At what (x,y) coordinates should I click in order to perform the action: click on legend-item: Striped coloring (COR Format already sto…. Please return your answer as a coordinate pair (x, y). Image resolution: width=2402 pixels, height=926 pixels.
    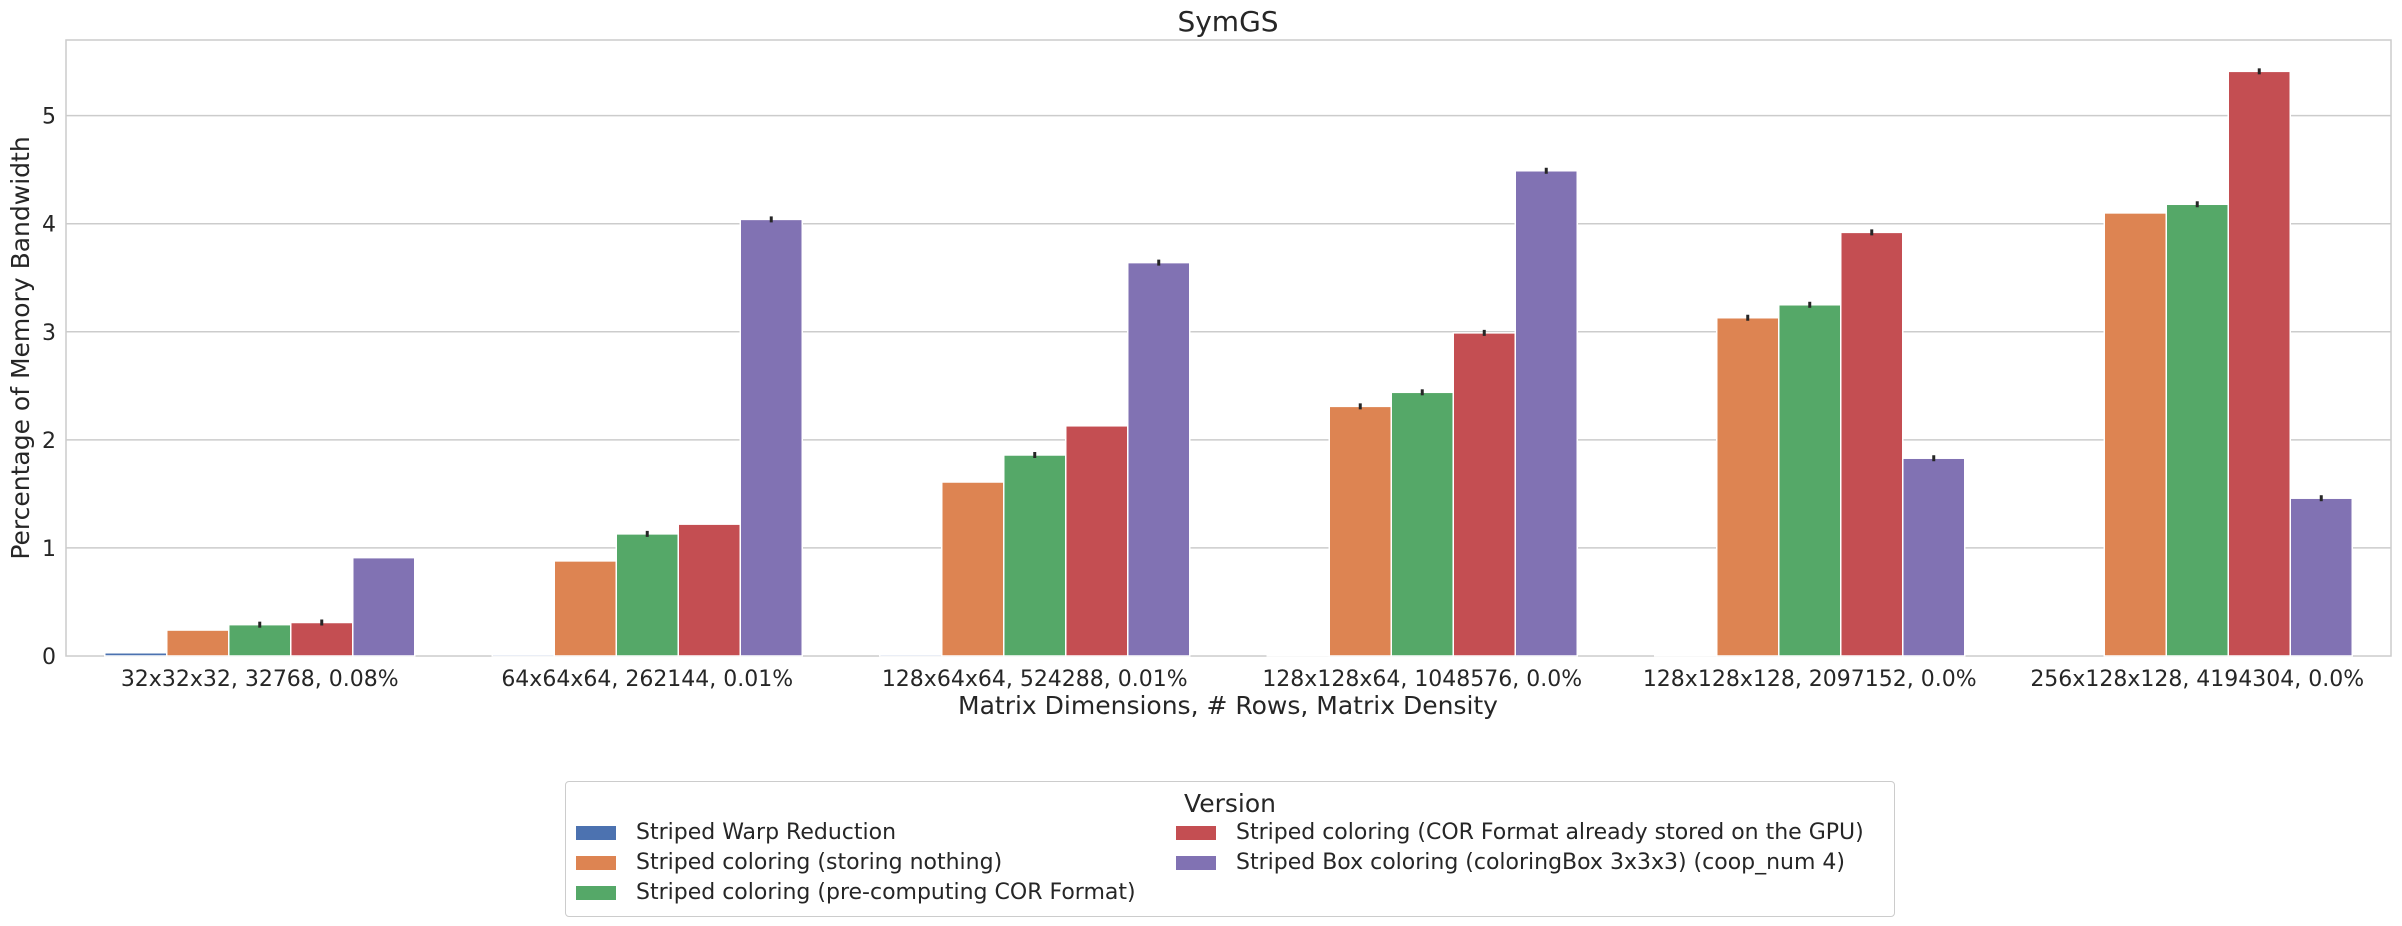
    Looking at the image, I should click on (1520, 832).